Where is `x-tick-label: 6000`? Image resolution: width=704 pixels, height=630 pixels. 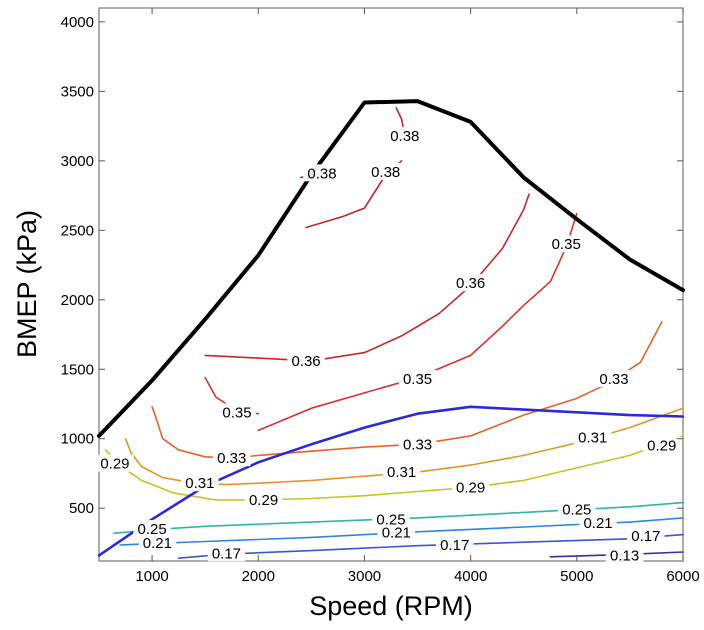
x-tick-label: 6000 is located at coordinates (682, 576).